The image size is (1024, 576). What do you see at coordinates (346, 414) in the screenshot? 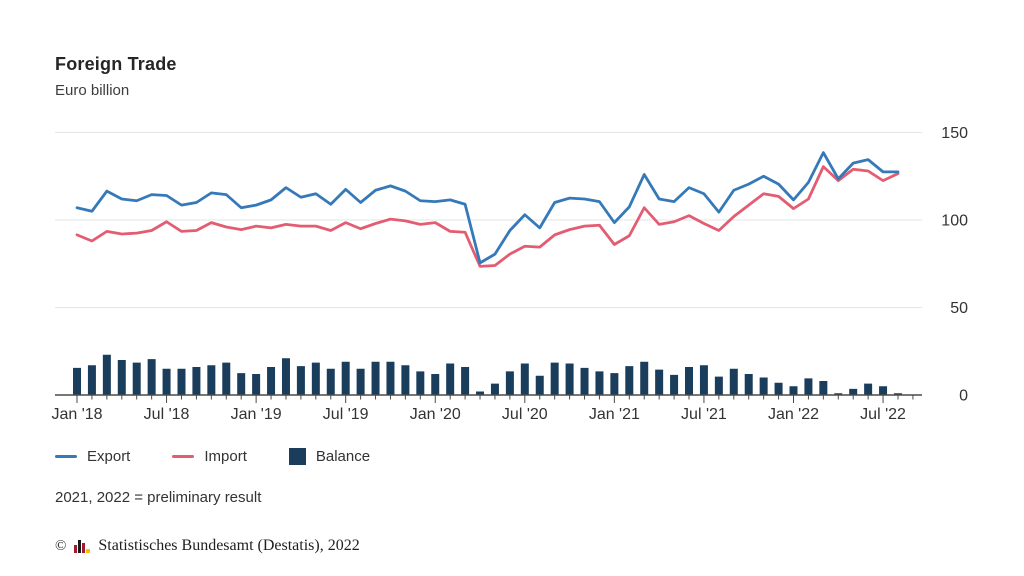
I see `x-tick-label: Jul '19` at bounding box center [346, 414].